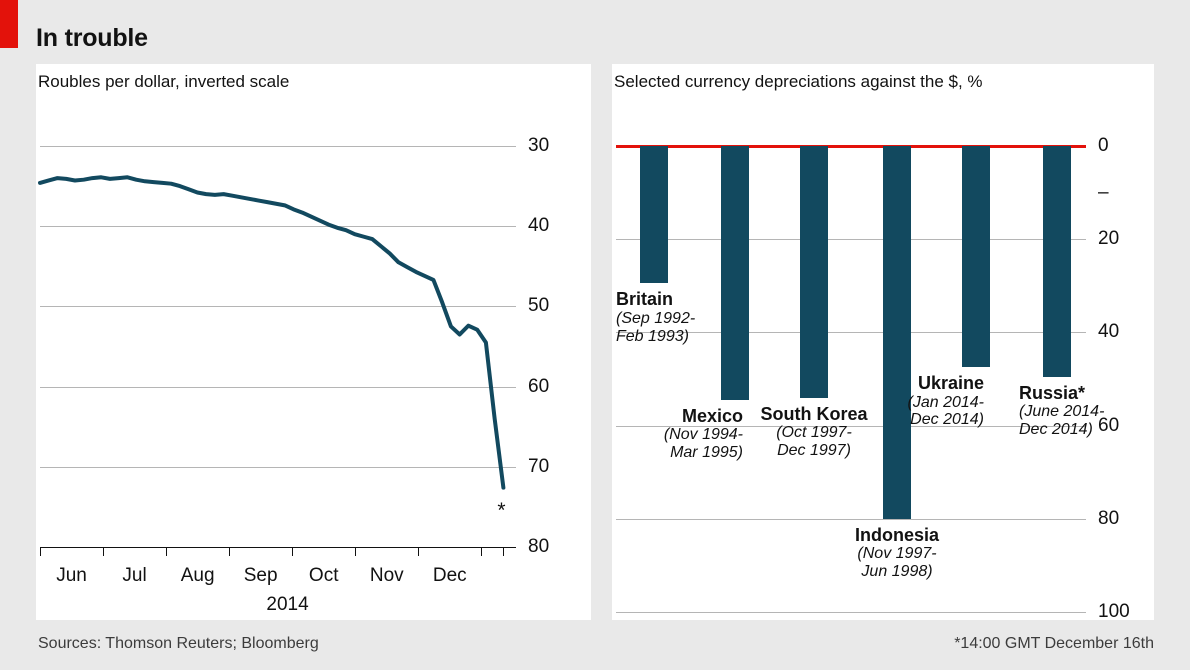  Describe the element at coordinates (814, 450) in the screenshot. I see `bar-label-period: Dec 1997)` at that location.